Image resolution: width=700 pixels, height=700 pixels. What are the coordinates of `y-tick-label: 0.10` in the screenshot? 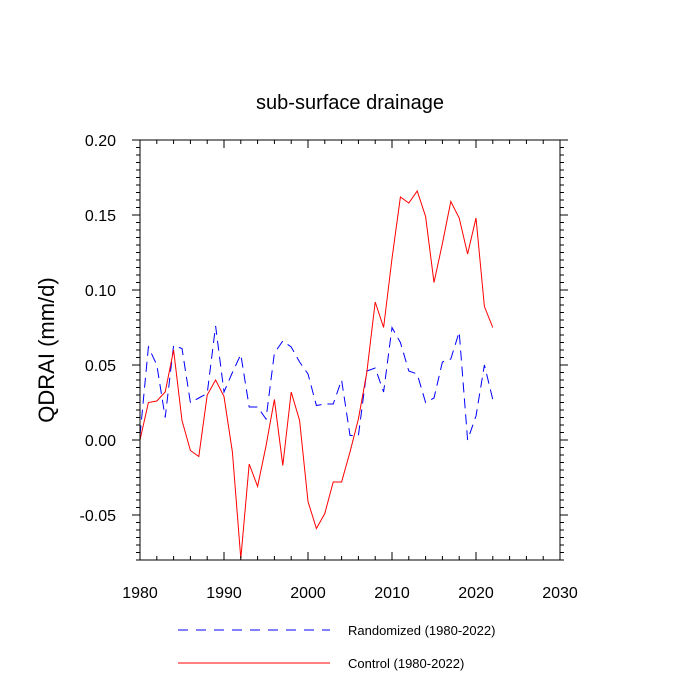 It's located at (100, 291).